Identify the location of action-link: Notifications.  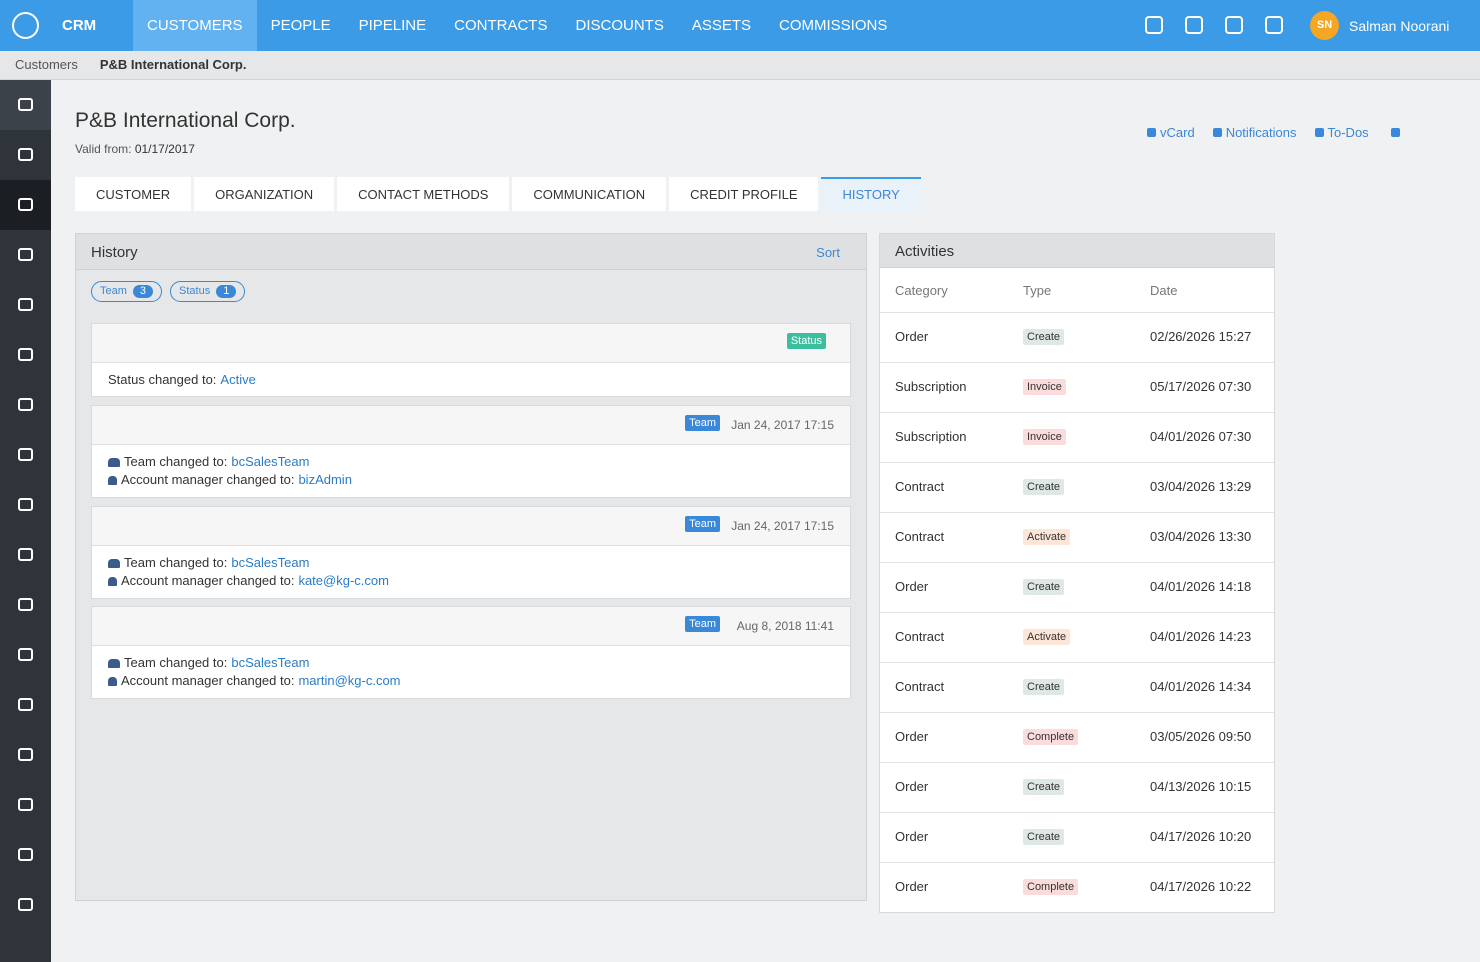
(1255, 132).